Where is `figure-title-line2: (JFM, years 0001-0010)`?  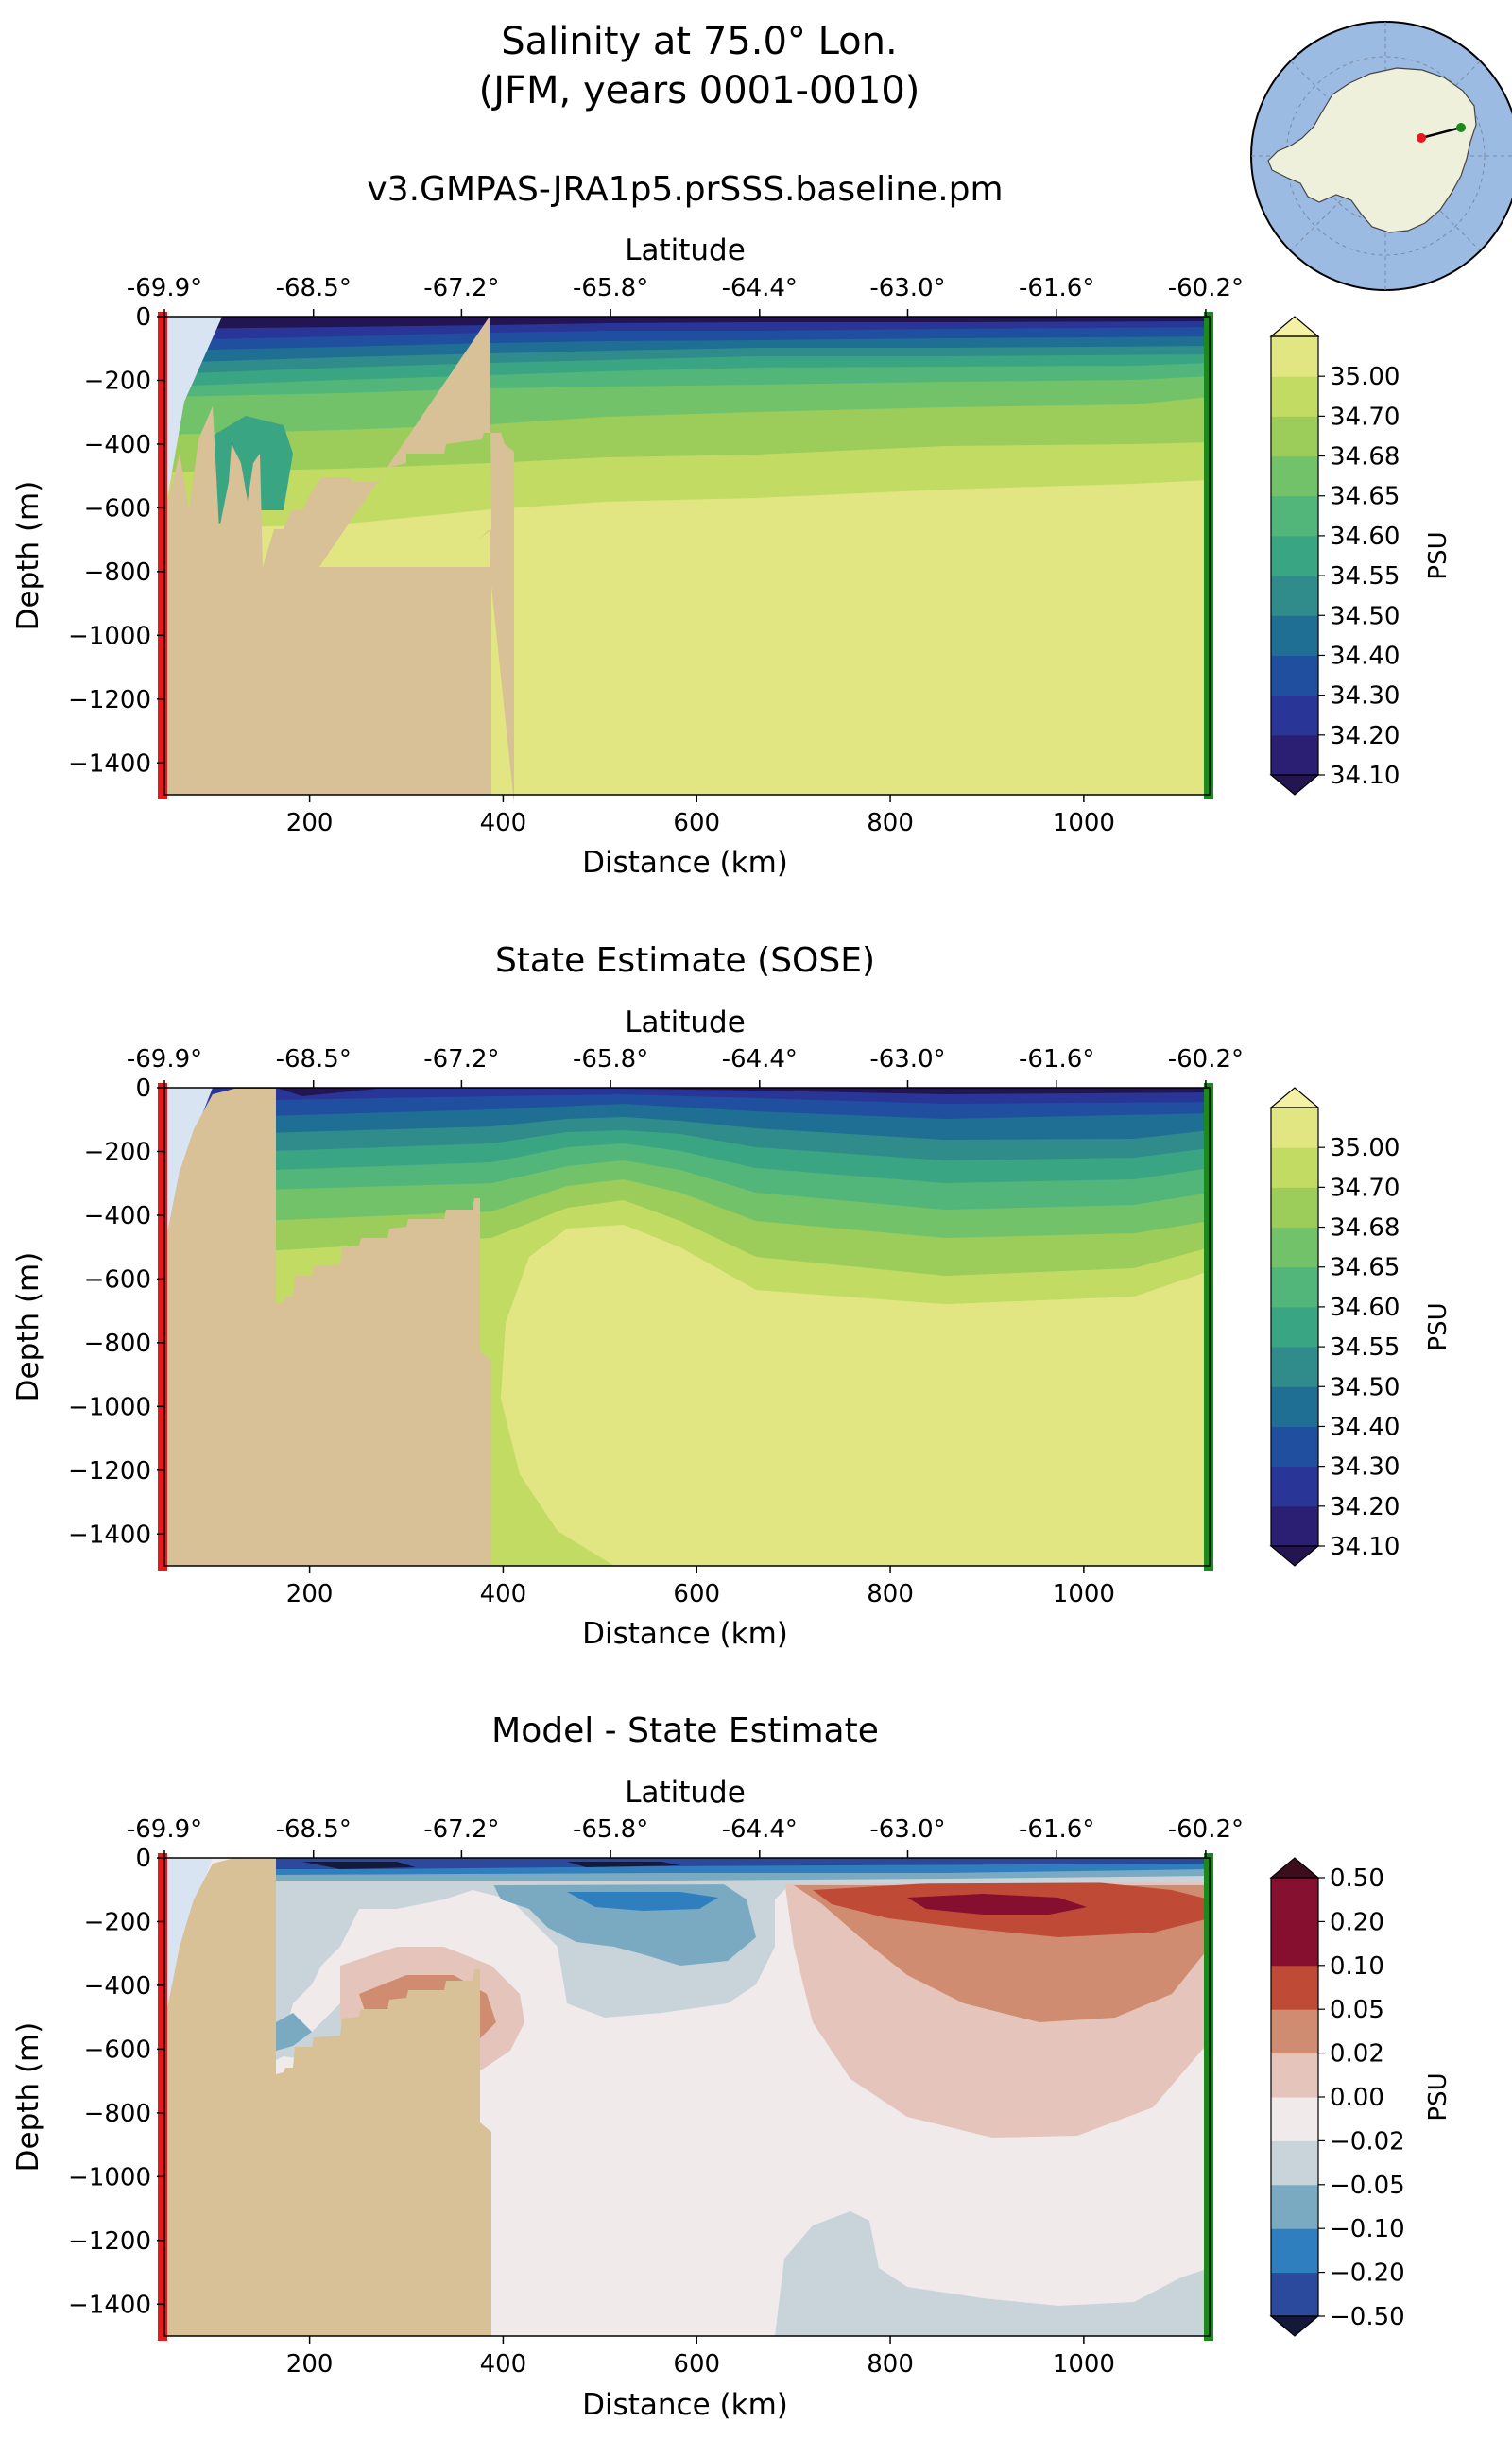
figure-title-line2: (JFM, years 0001-0010) is located at coordinates (699, 90).